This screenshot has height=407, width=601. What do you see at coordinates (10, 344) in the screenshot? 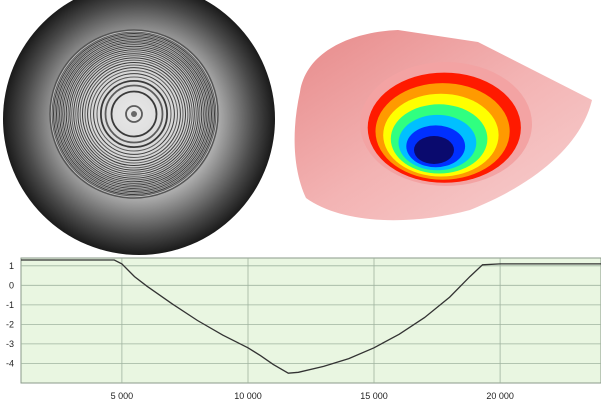
I see `y-tick-label: -3` at bounding box center [10, 344].